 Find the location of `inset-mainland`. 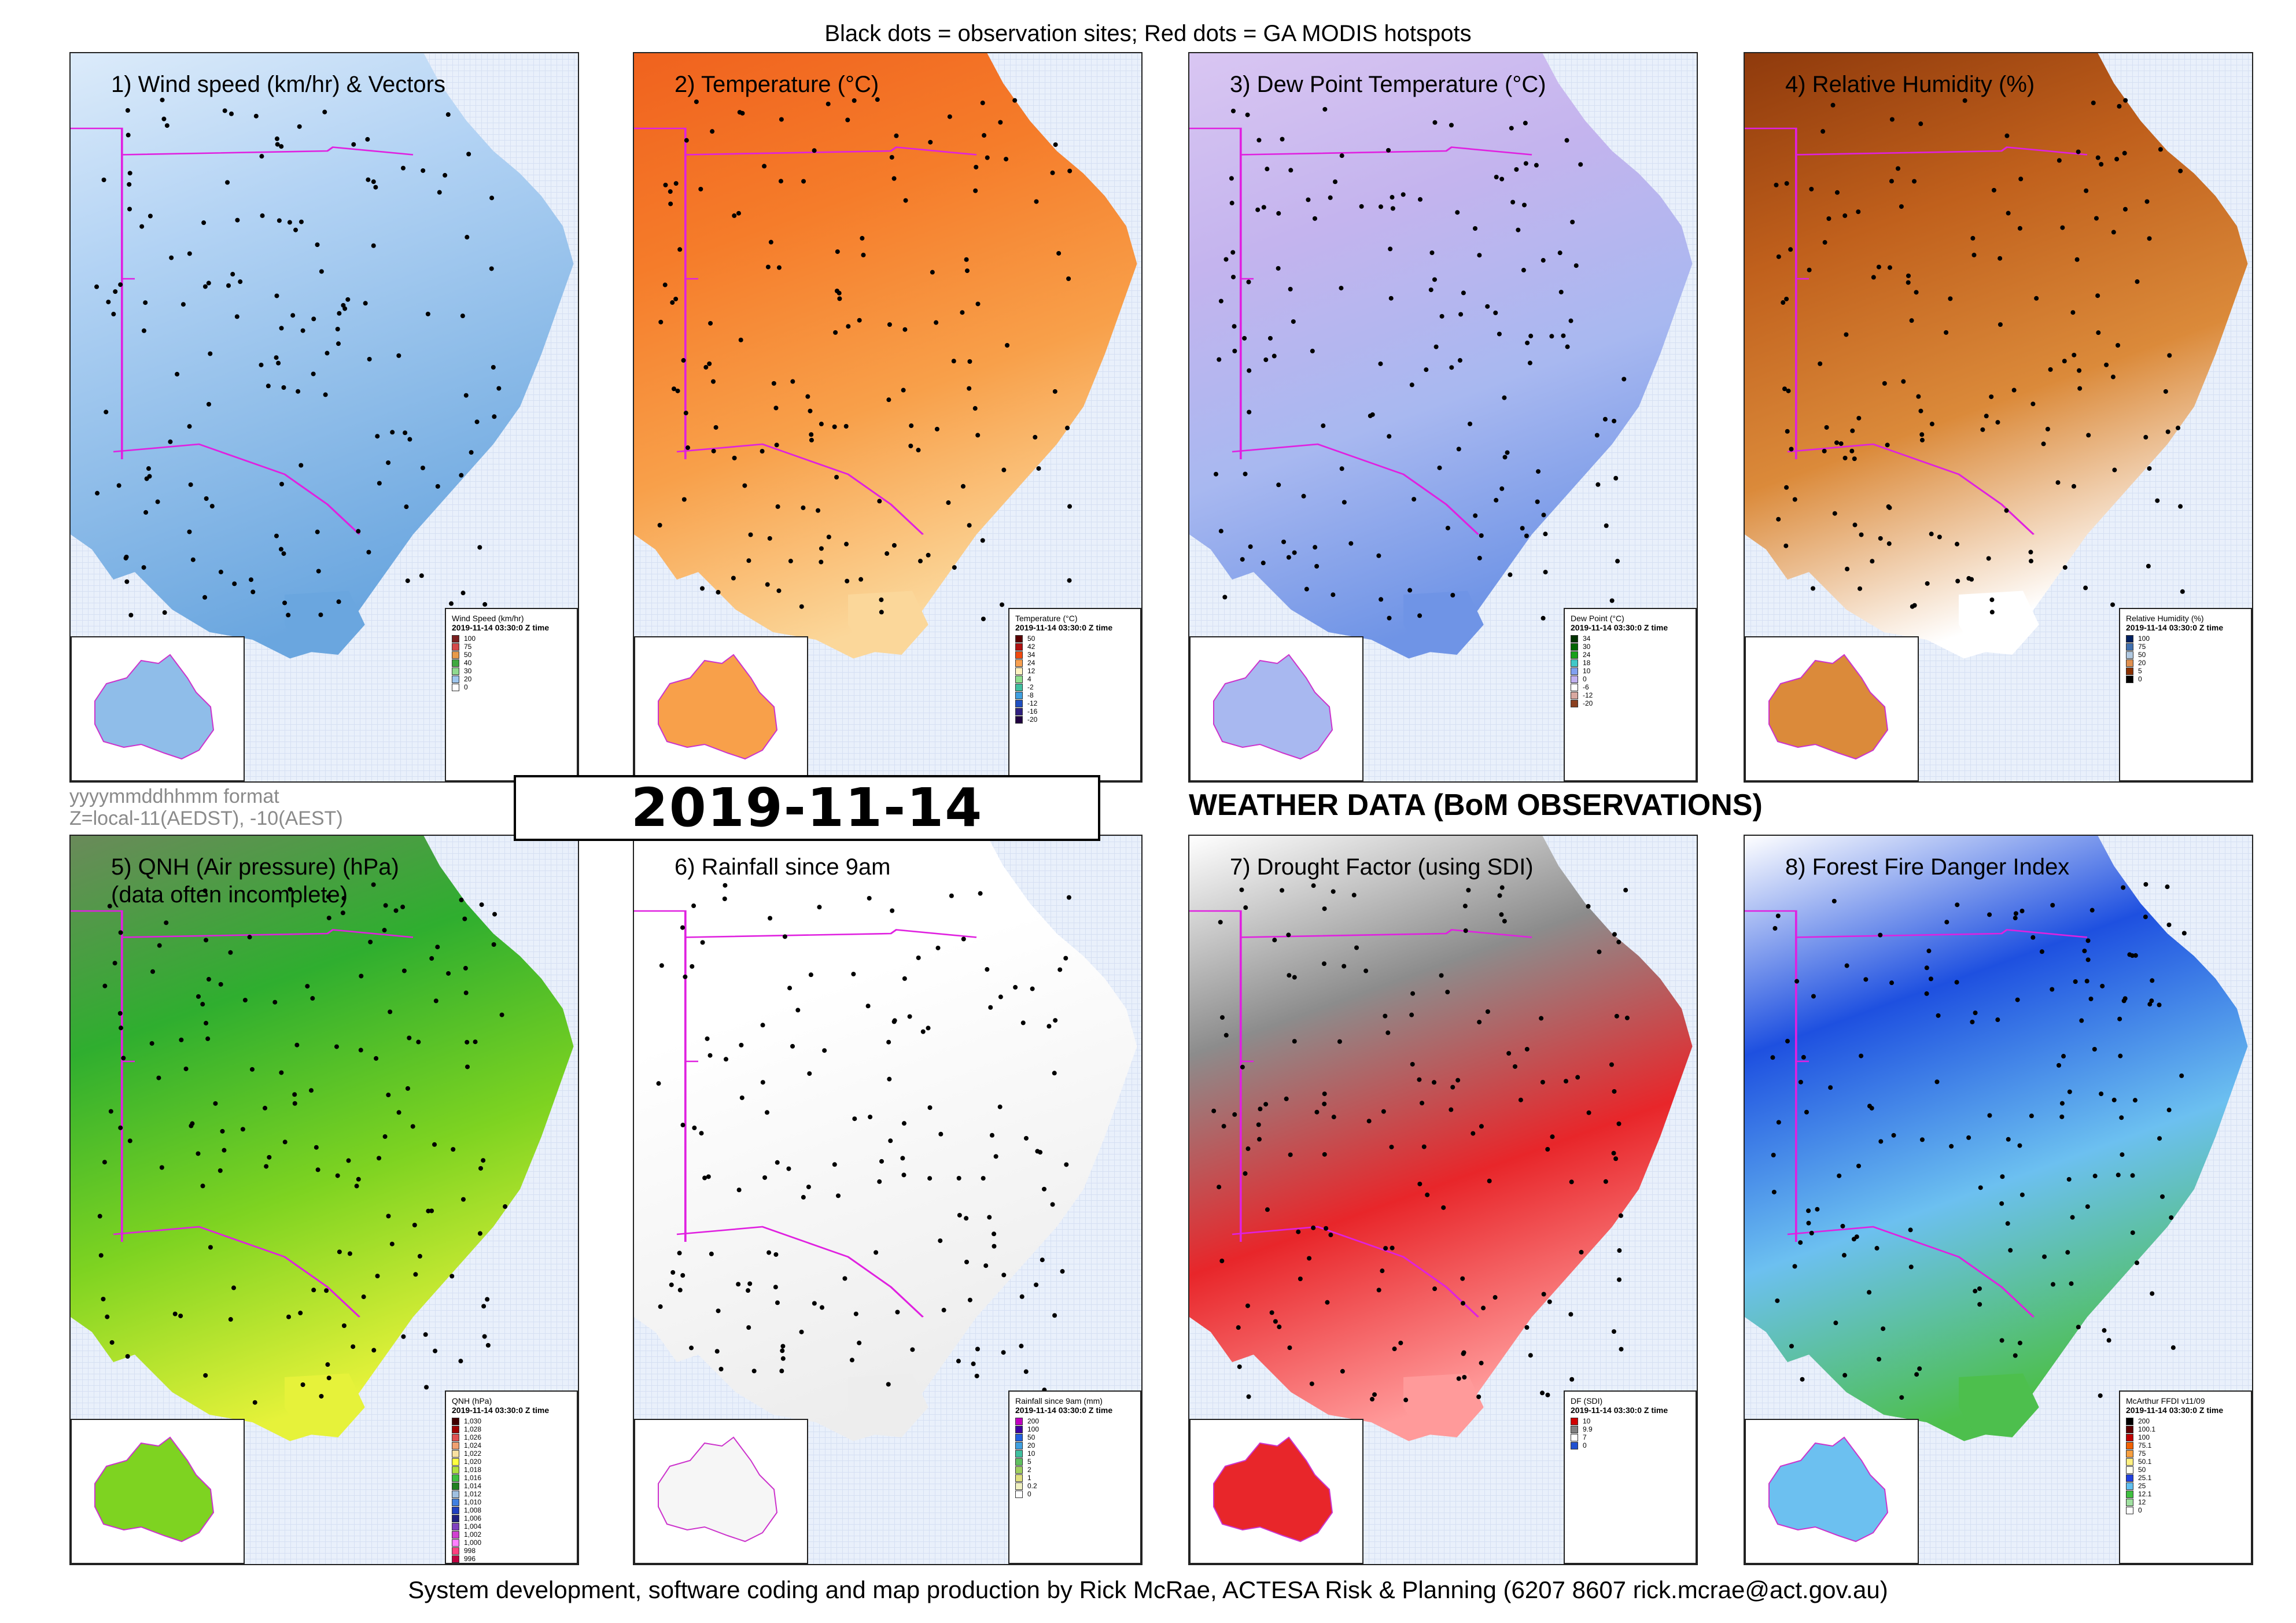

inset-mainland is located at coordinates (1273, 1490).